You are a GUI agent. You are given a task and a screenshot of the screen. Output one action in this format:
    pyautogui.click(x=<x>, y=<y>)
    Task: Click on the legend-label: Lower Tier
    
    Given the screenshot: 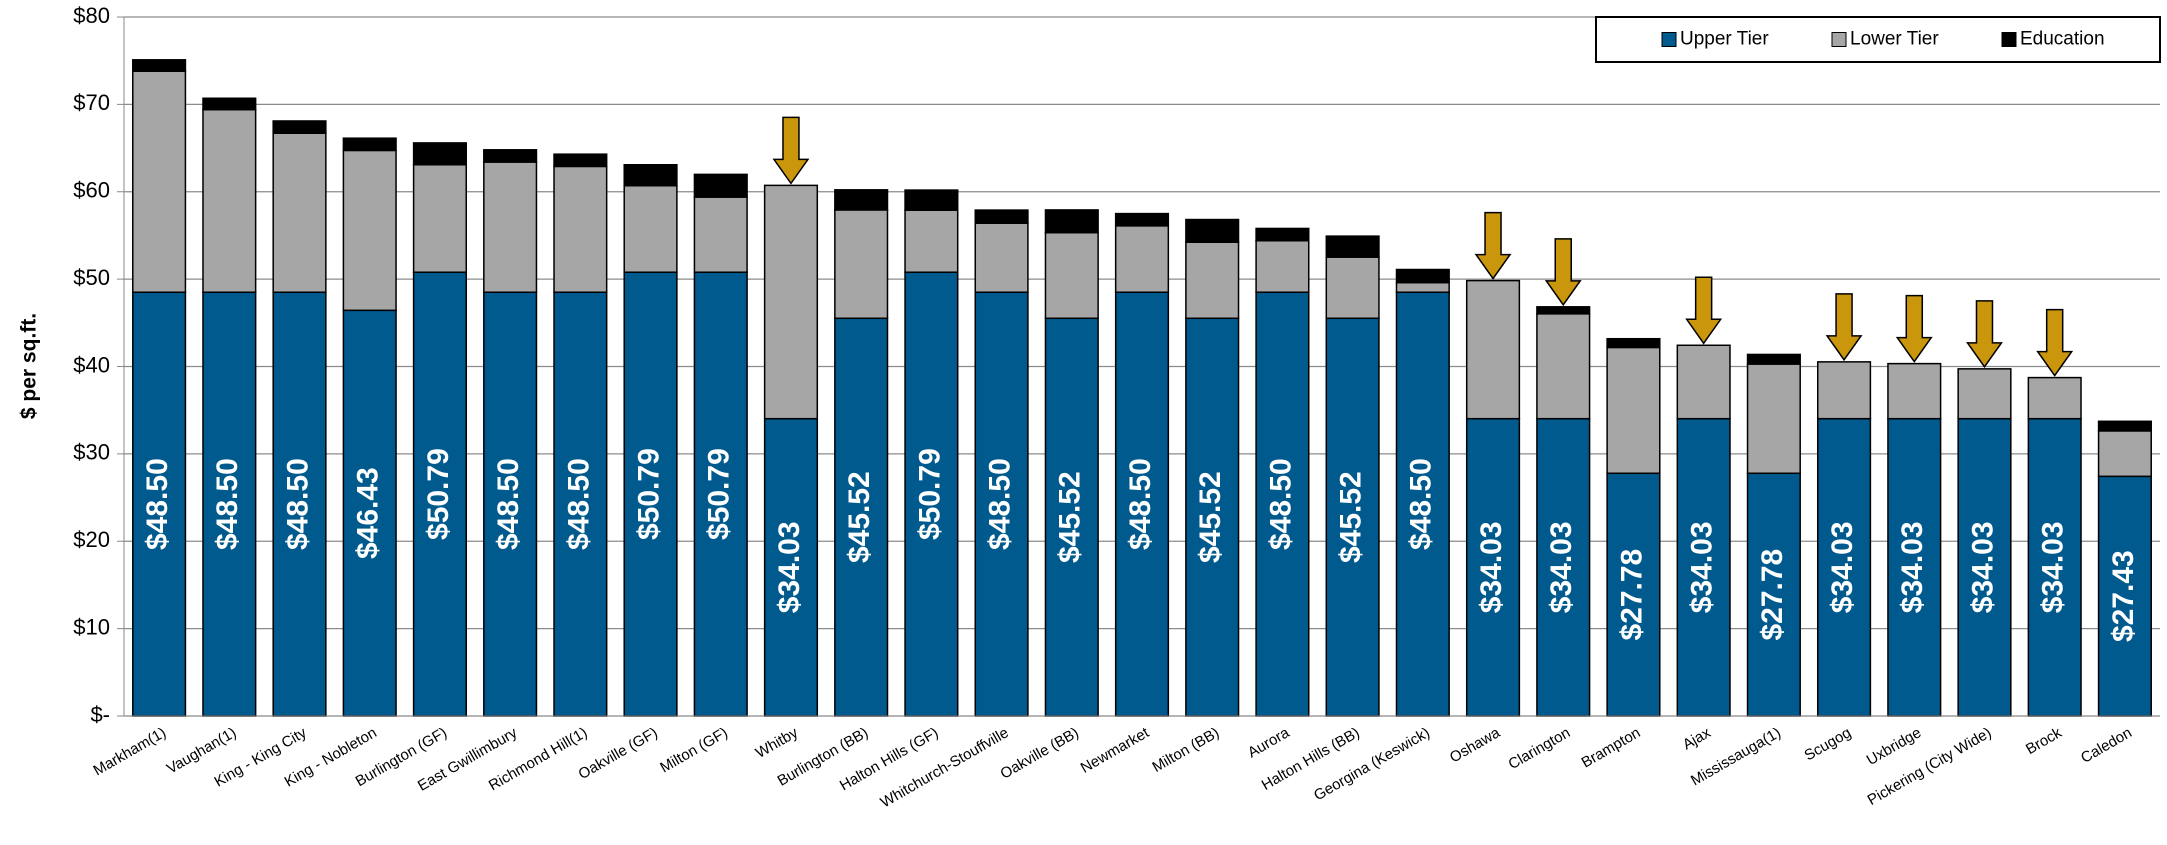 What is the action you would take?
    pyautogui.click(x=1894, y=39)
    